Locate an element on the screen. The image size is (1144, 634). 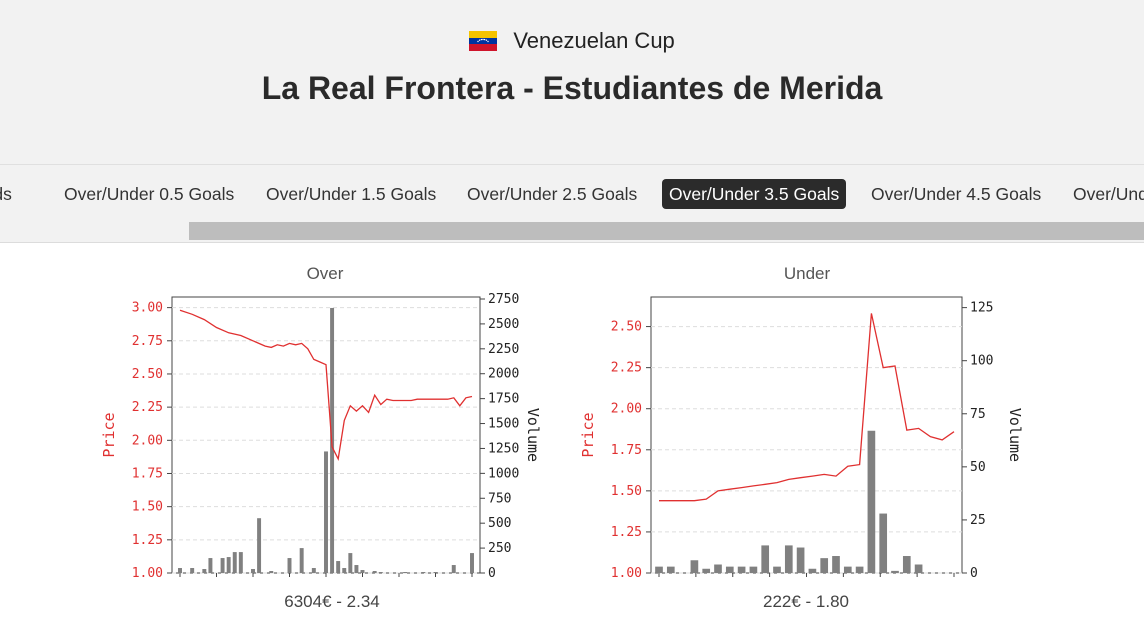
under-y-tick-label: 1.25 is located at coordinates (626, 532).